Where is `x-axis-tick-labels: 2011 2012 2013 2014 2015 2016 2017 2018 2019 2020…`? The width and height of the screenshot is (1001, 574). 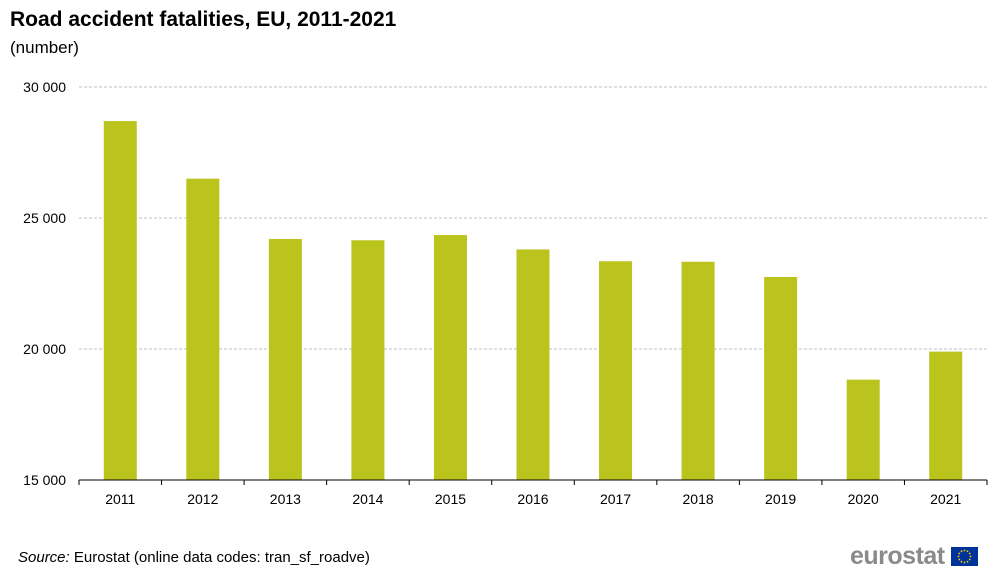 x-axis-tick-labels: 2011 2012 2013 2014 2015 2016 2017 2018 2019 2020… is located at coordinates (533, 499).